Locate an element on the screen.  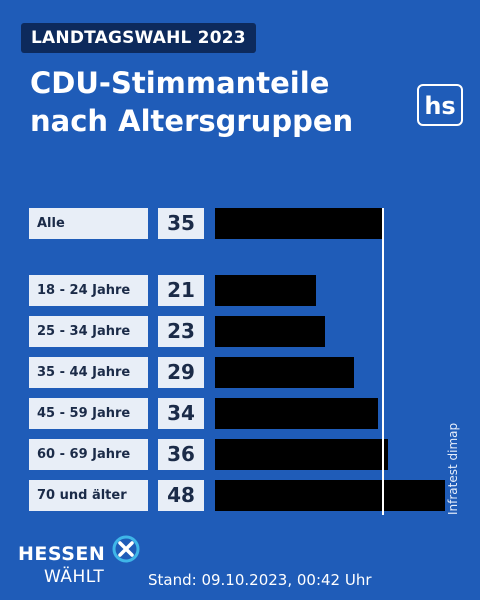
brand-line-1: HESSEN is located at coordinates (62, 554).